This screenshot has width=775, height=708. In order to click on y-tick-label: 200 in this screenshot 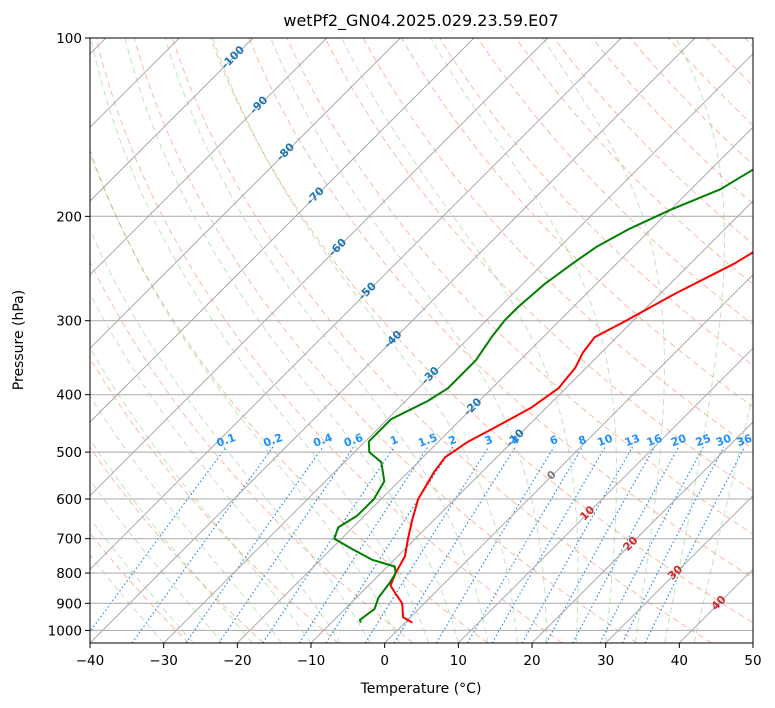, I will do `click(69, 217)`.